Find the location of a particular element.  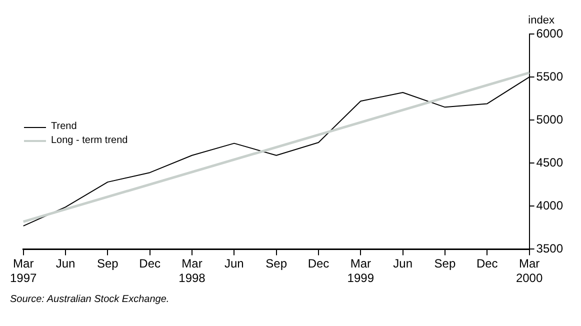

x-tick-label: Mar 1997 is located at coordinates (24, 271).